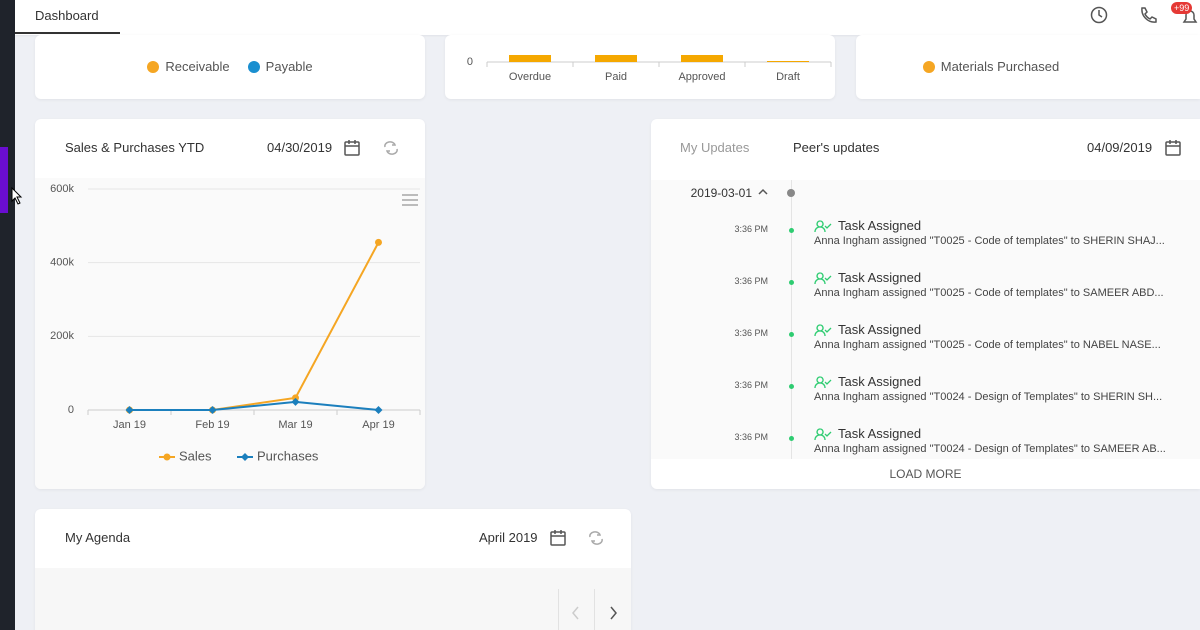 The image size is (1200, 630). Describe the element at coordinates (62, 189) in the screenshot. I see `y-tick-label: 600k` at that location.